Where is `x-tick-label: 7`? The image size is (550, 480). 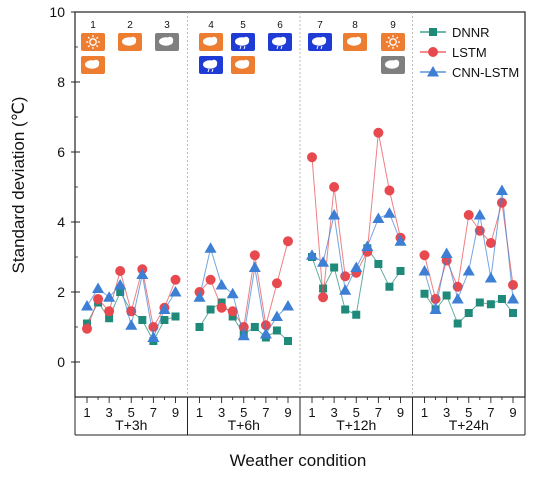 x-tick-label: 7 is located at coordinates (490, 412).